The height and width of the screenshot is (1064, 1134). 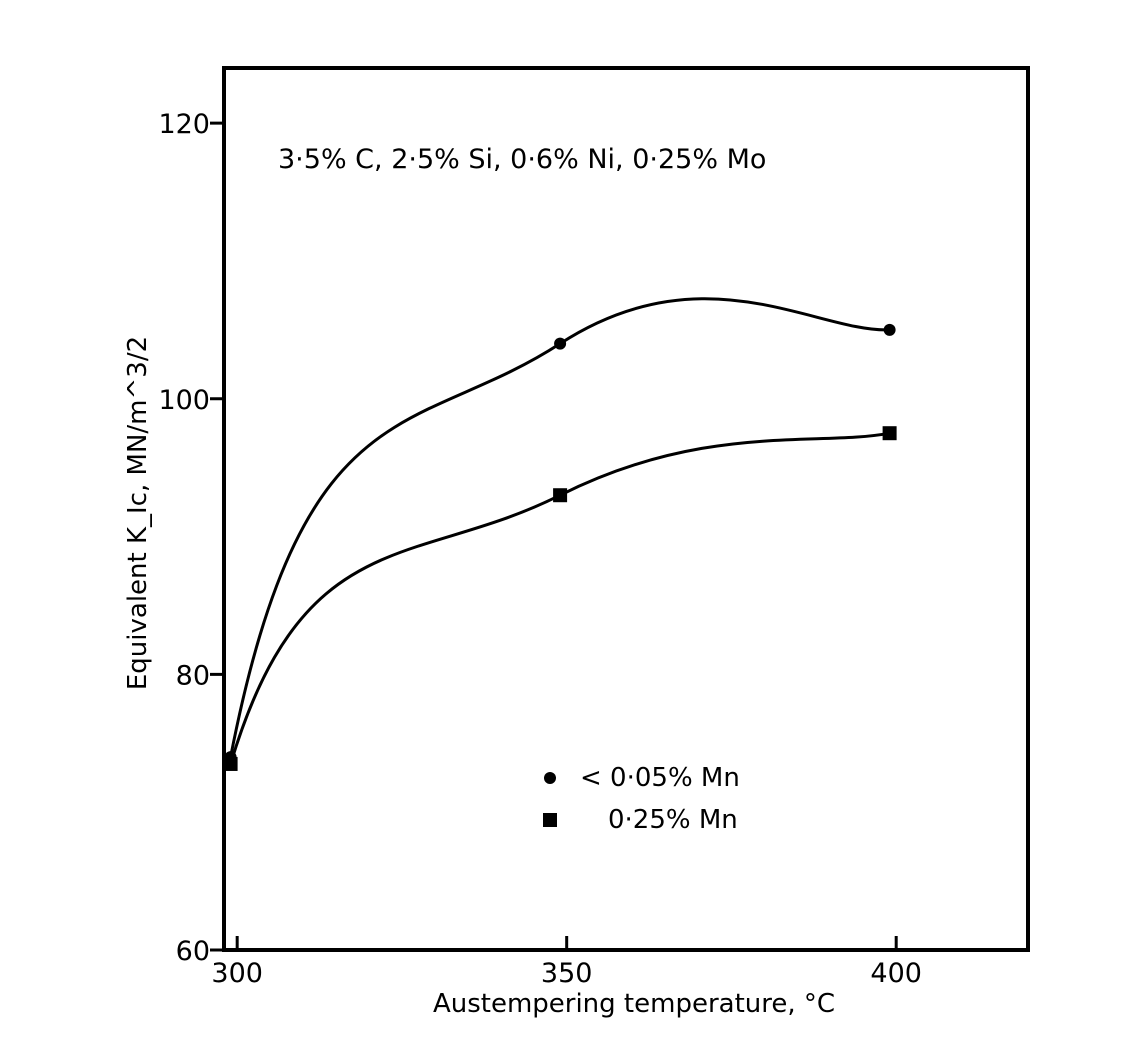 What do you see at coordinates (193, 675) in the screenshot?
I see `y-tick-label: 80` at bounding box center [193, 675].